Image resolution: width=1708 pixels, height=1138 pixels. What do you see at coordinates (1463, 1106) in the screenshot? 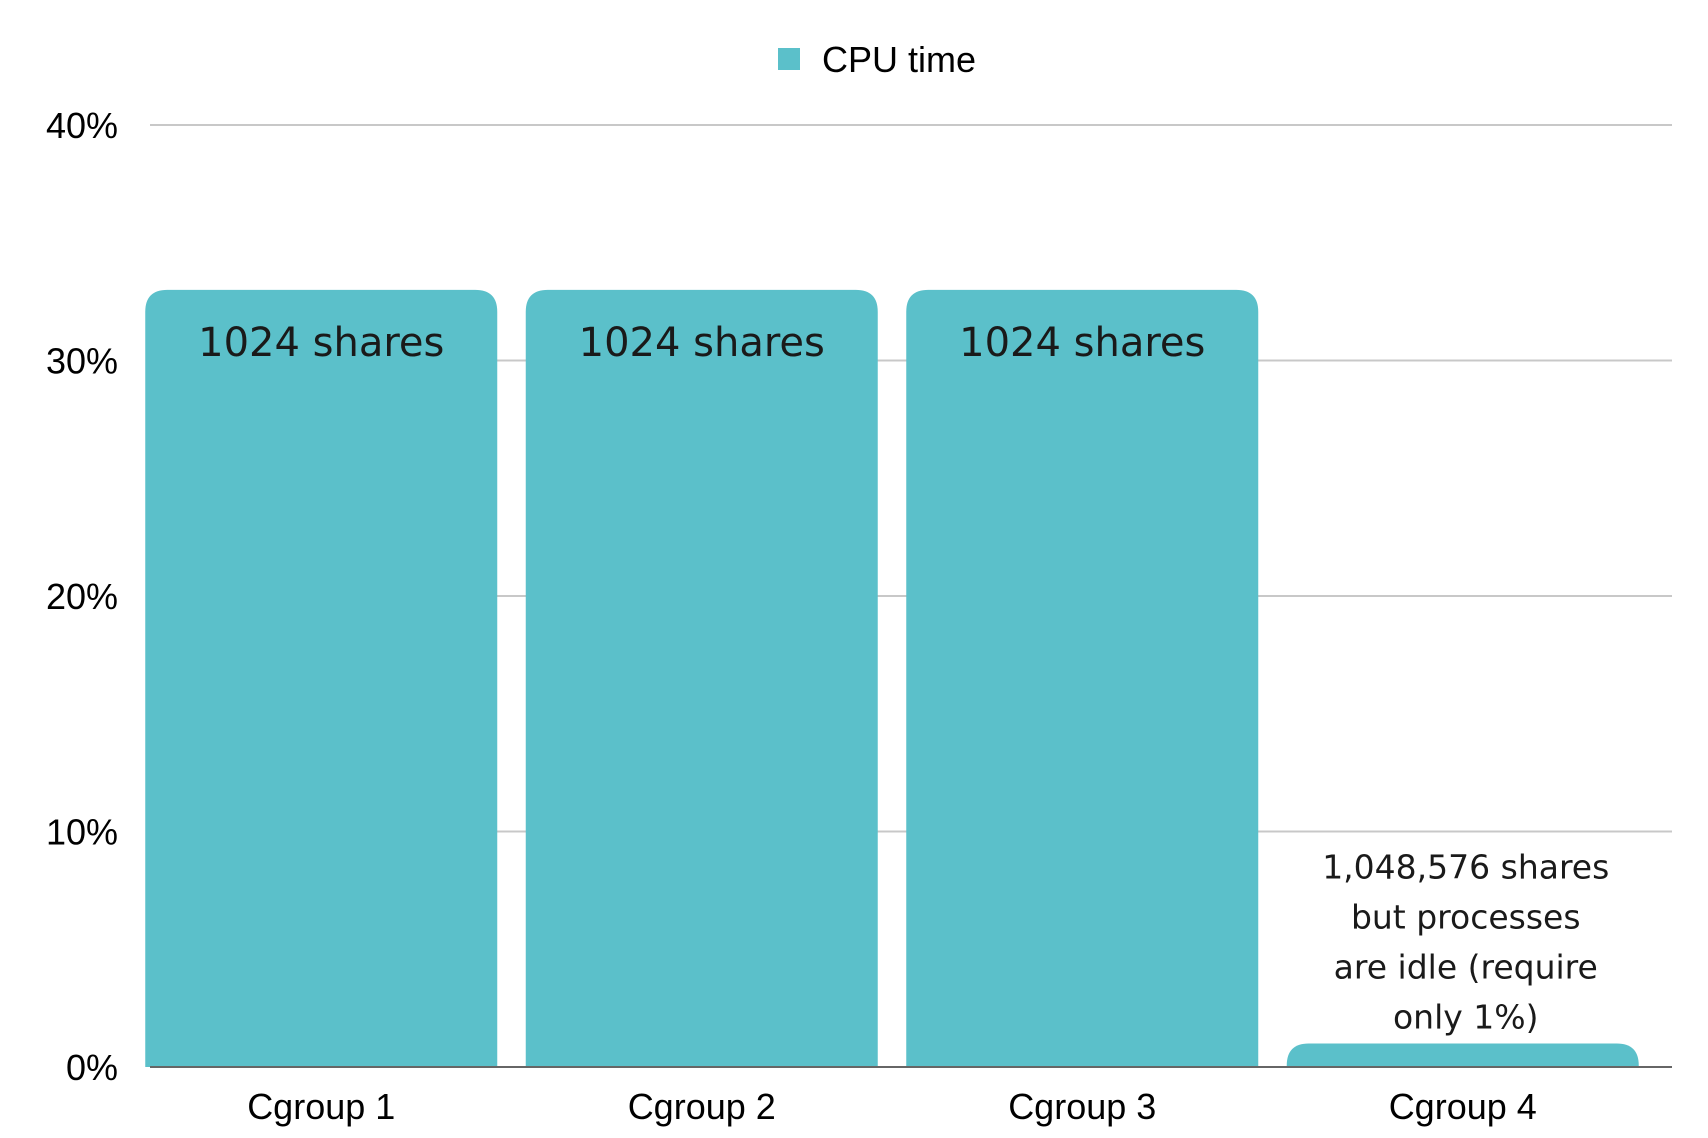
I see `x-category-label: Cgroup 4` at bounding box center [1463, 1106].